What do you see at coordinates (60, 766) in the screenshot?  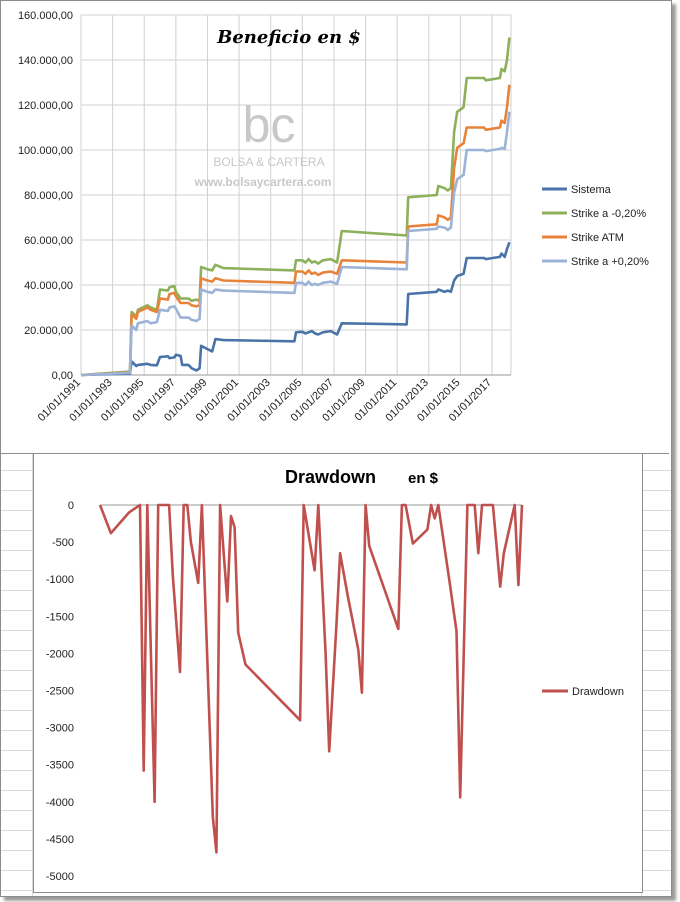 I see `drawdown-y-tick-label: -3500` at bounding box center [60, 766].